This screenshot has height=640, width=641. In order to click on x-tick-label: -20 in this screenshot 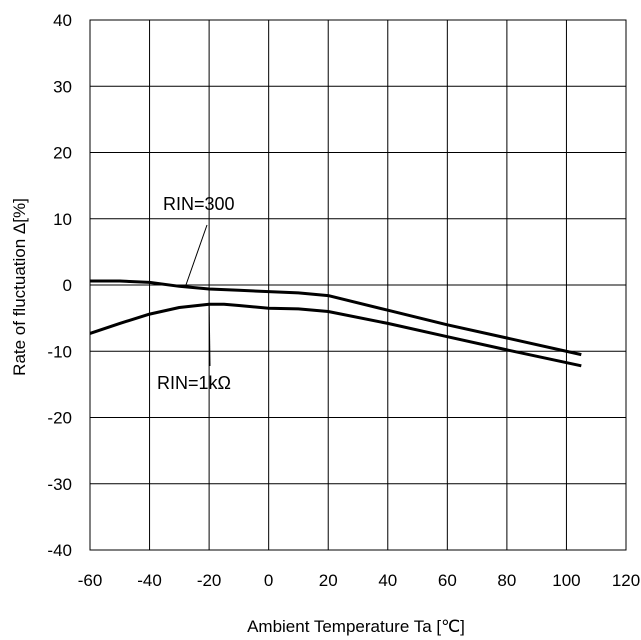, I will do `click(209, 580)`.